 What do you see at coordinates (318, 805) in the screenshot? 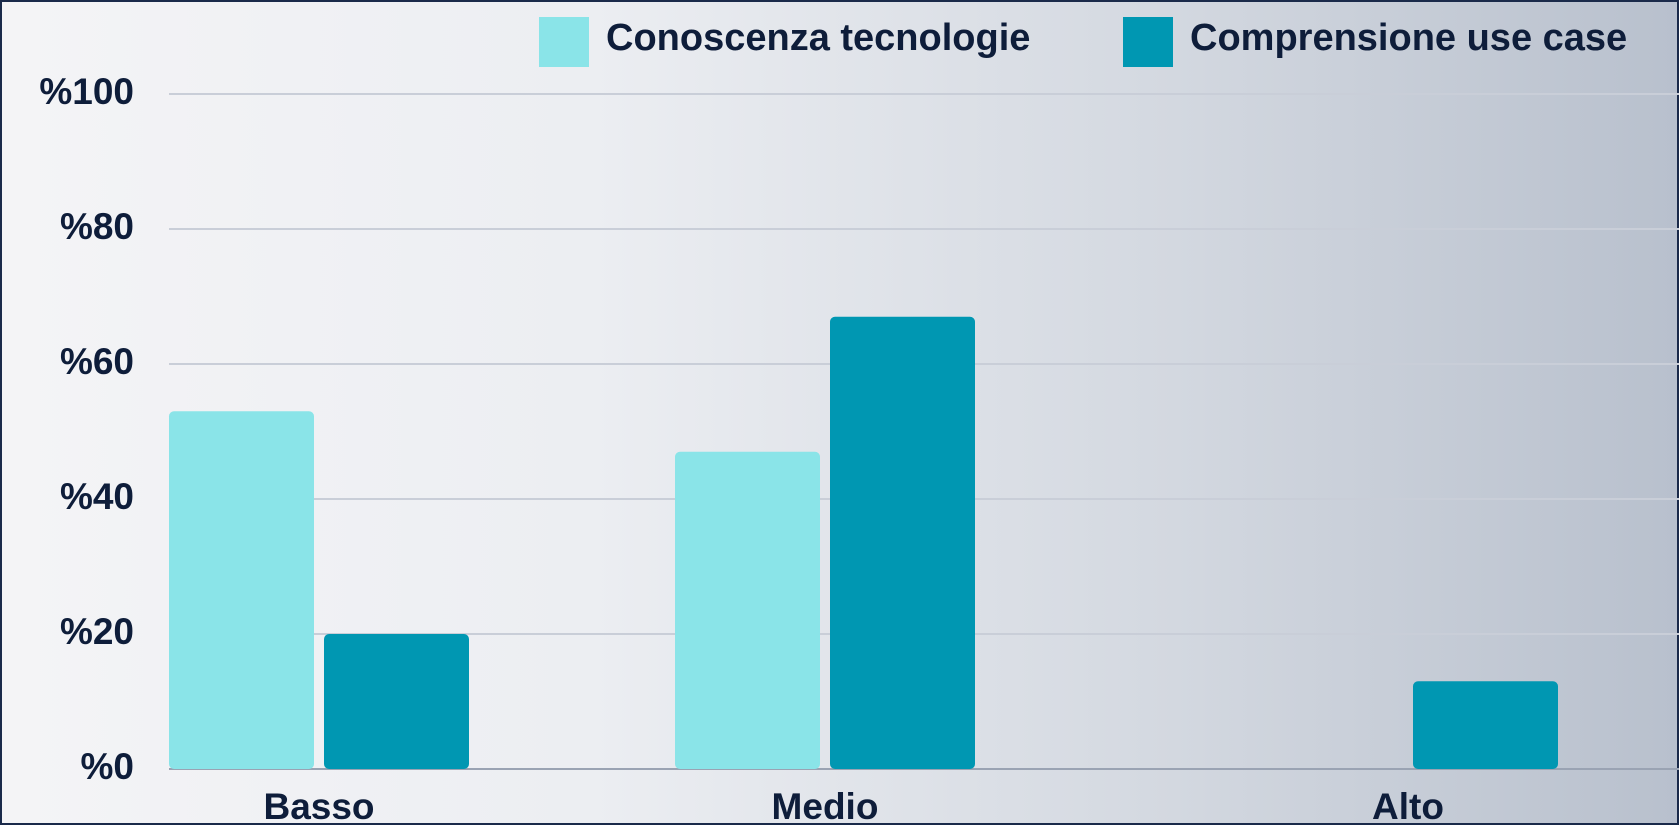
I see `x-tick-label: Basso` at bounding box center [318, 805].